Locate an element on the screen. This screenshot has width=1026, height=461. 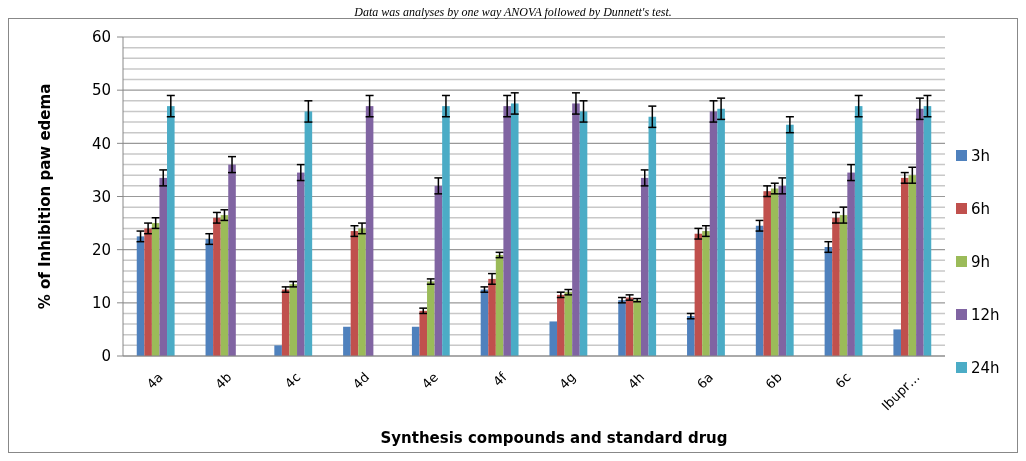
y-tick-label: 60 is located at coordinates (101, 37).